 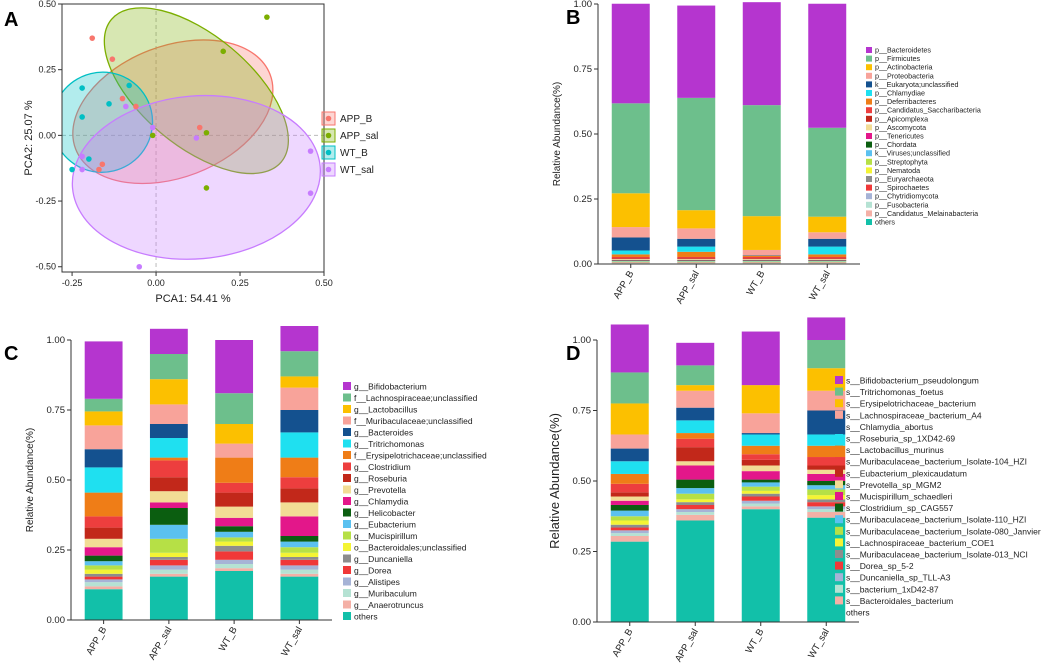 What do you see at coordinates (904, 179) in the screenshot?
I see `legend-label: p__Euryarchaeota` at bounding box center [904, 179].